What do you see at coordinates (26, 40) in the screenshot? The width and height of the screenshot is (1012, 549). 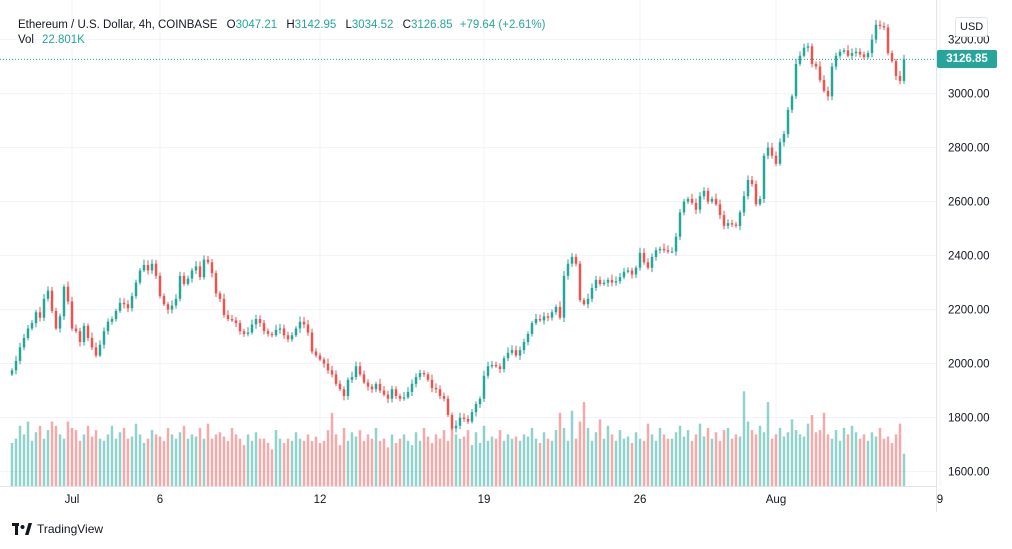 I see `volume-label: Vol` at bounding box center [26, 40].